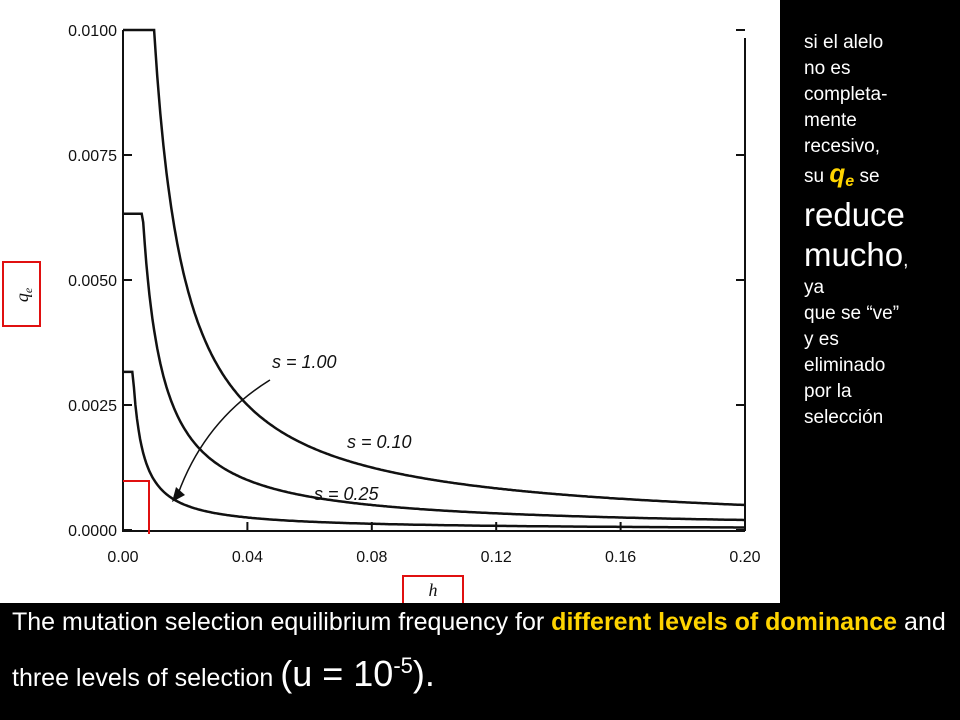 The width and height of the screenshot is (960, 720). Describe the element at coordinates (837, 173) in the screenshot. I see `q-symbol: q` at that location.